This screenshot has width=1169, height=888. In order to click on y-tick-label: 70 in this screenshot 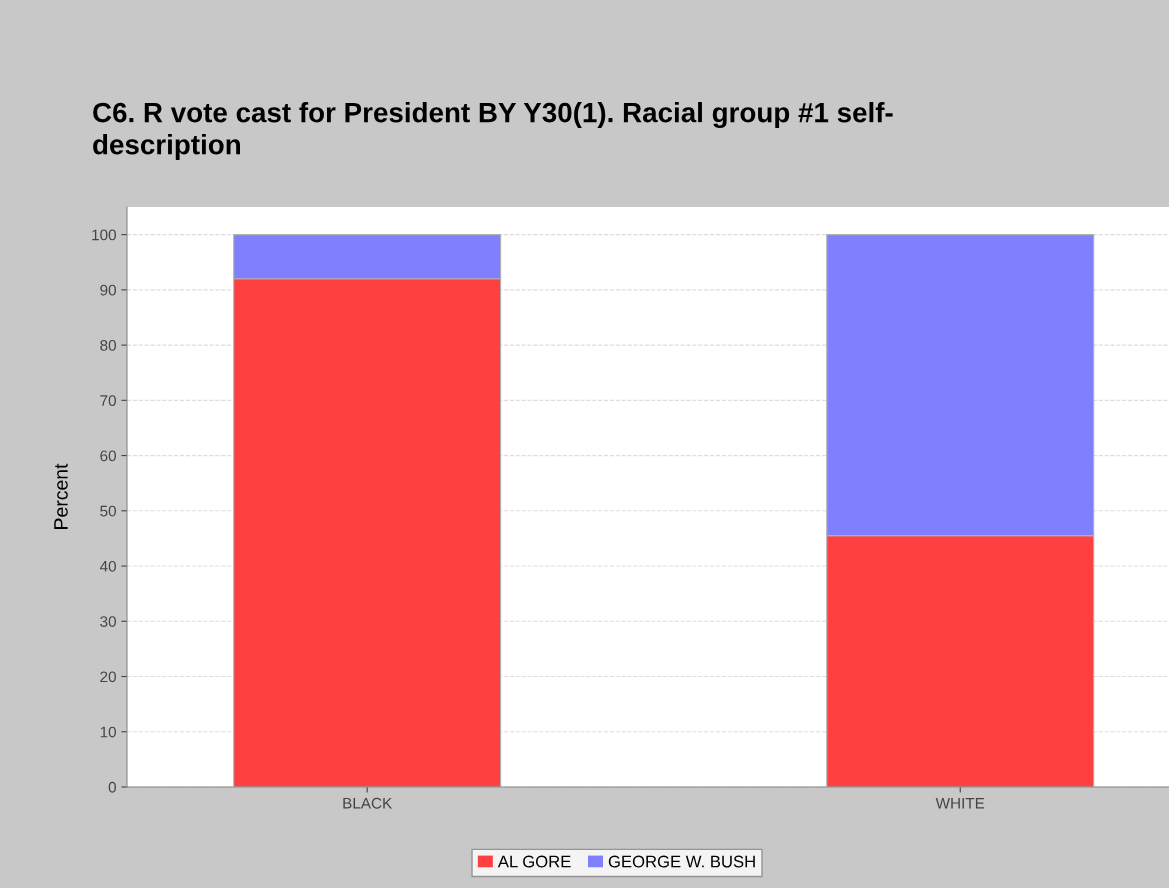, I will do `click(108, 401)`.